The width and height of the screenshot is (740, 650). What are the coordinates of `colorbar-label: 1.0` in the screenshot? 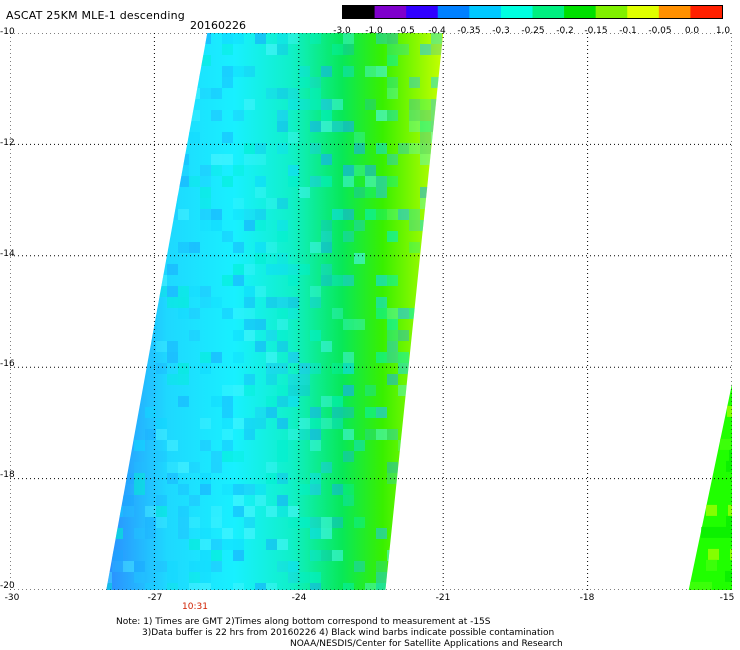 It's located at (723, 31).